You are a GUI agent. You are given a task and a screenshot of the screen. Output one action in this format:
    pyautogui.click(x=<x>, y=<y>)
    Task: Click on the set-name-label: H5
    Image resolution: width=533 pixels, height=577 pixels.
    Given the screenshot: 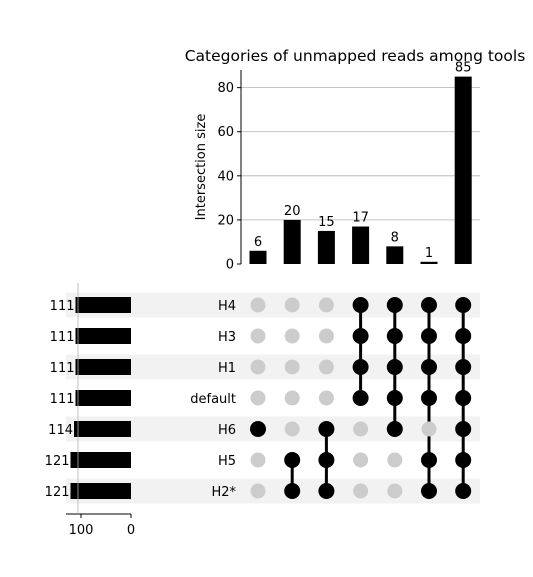 What is the action you would take?
    pyautogui.click(x=227, y=461)
    